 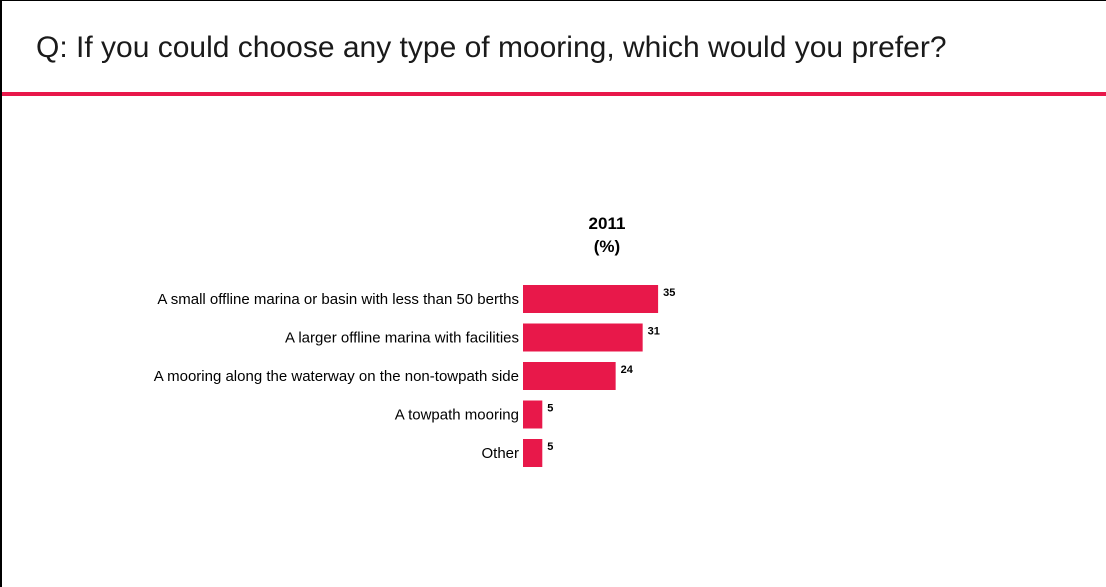 I want to click on value-label-1: 35, so click(x=669, y=293).